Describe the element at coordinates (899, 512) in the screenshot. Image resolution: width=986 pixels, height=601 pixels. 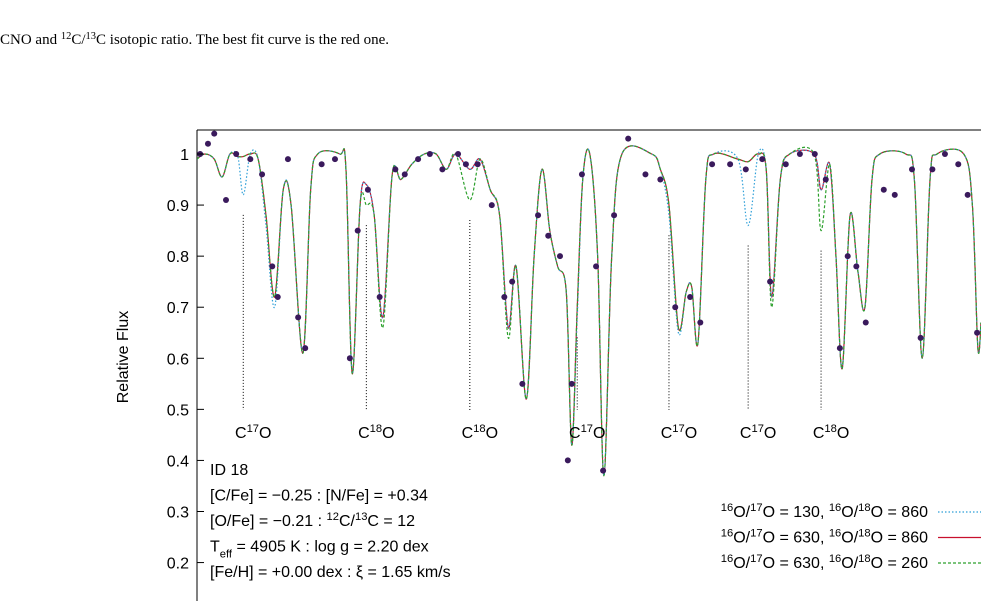
I see `text-part: O = 860` at that location.